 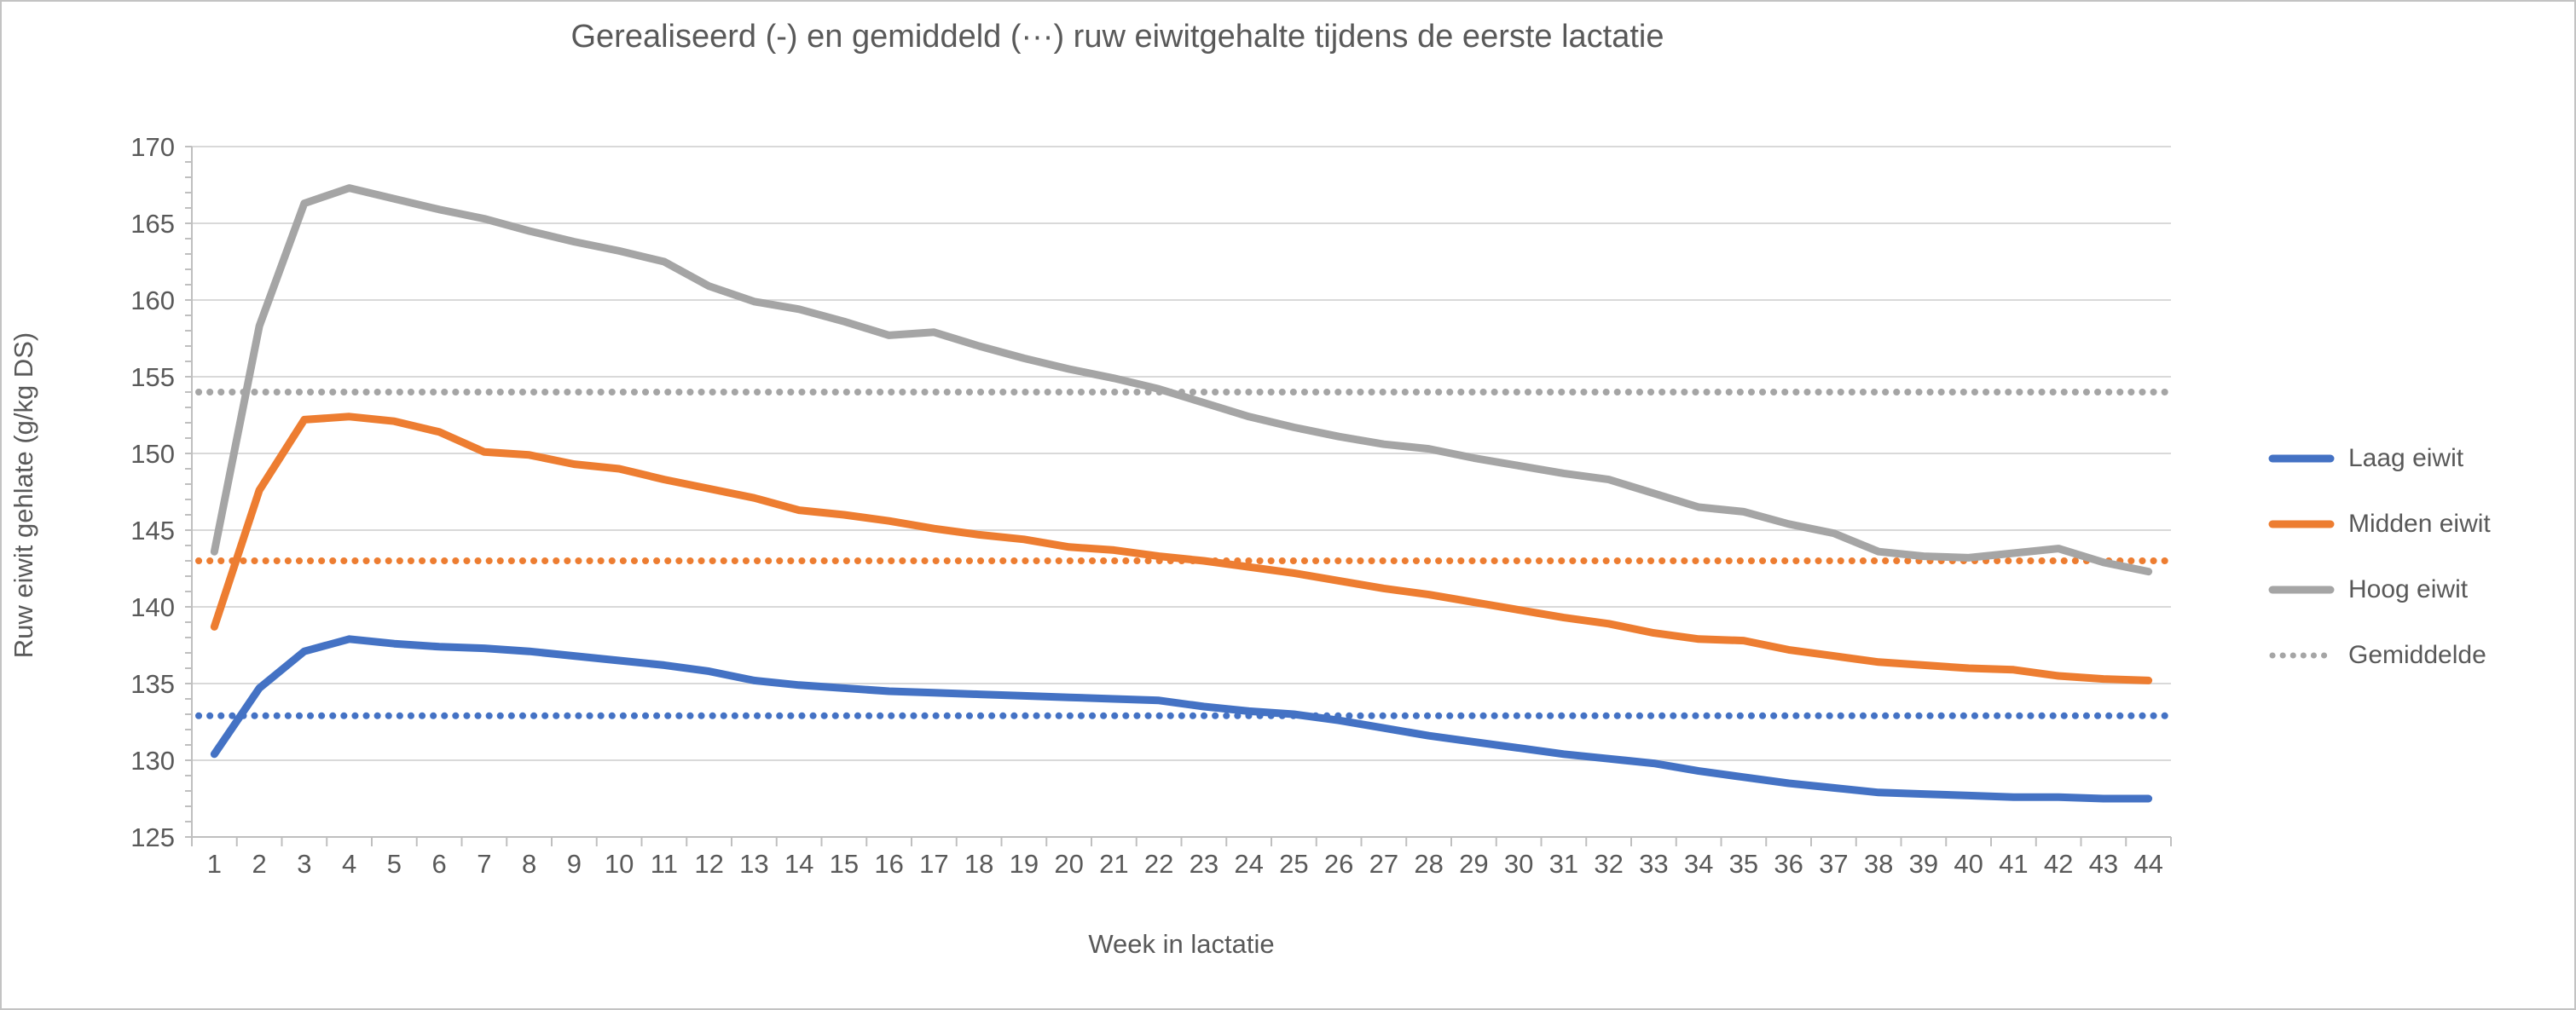 What do you see at coordinates (1473, 864) in the screenshot?
I see `x-tick-label: 29` at bounding box center [1473, 864].